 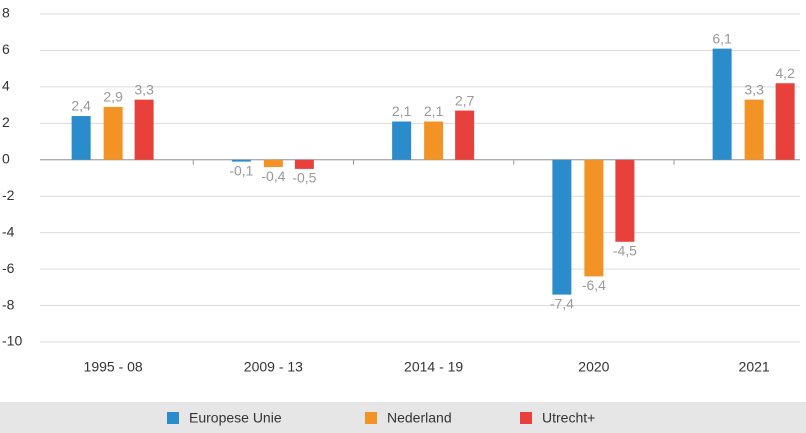 I want to click on value-label: 6,1, so click(x=722, y=38).